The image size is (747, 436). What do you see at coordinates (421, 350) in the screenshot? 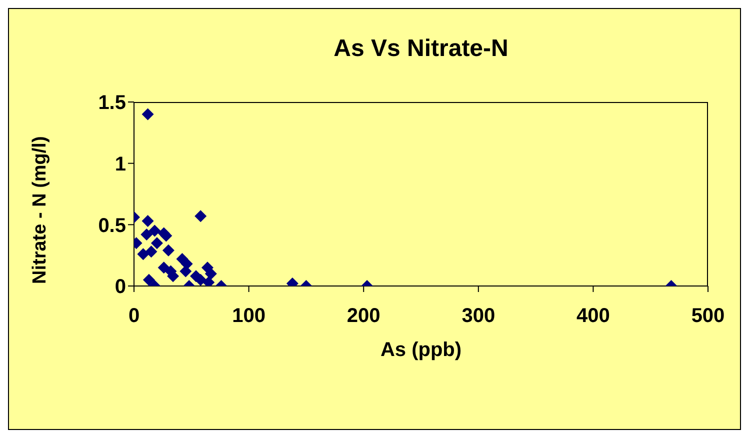
I see `x-axis-title: As (ppb)` at bounding box center [421, 350].